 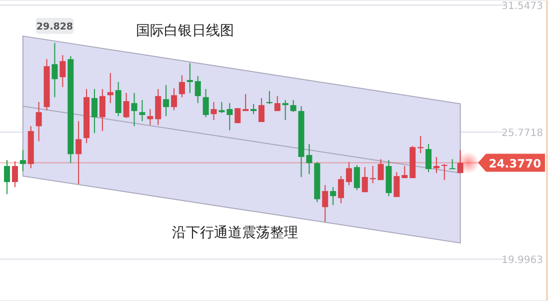 What do you see at coordinates (185, 31) in the screenshot?
I see `text: 国际白银日线图` at bounding box center [185, 31].